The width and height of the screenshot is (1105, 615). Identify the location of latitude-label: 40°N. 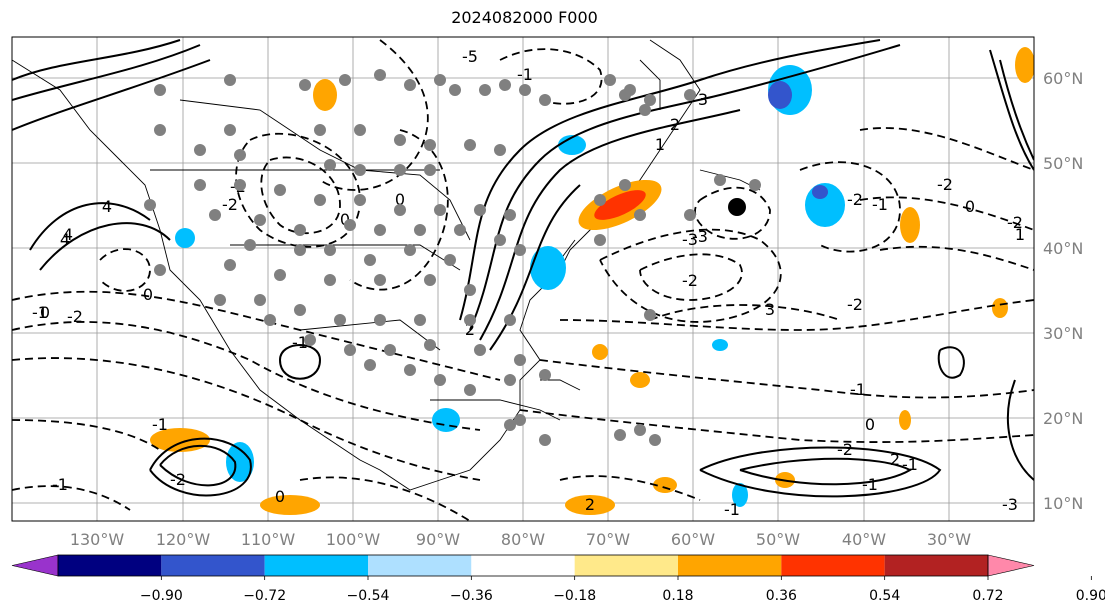
(1063, 248).